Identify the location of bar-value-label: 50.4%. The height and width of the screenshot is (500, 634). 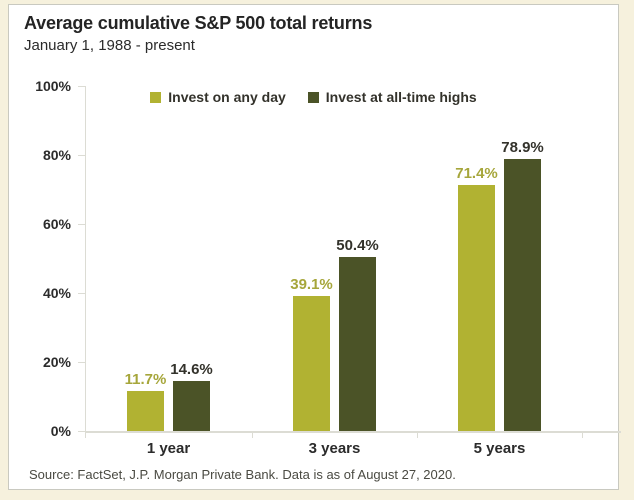
(357, 246).